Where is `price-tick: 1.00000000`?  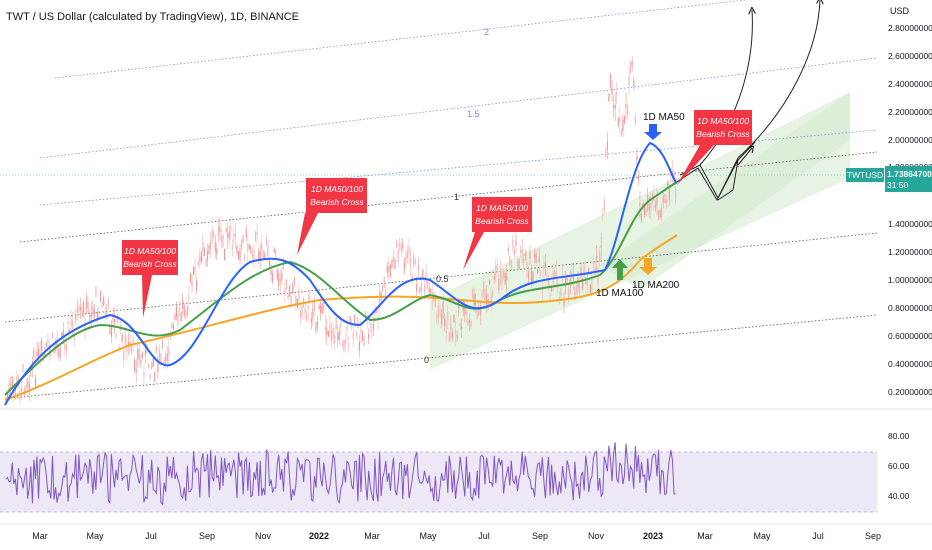
price-tick: 1.00000000 is located at coordinates (910, 280).